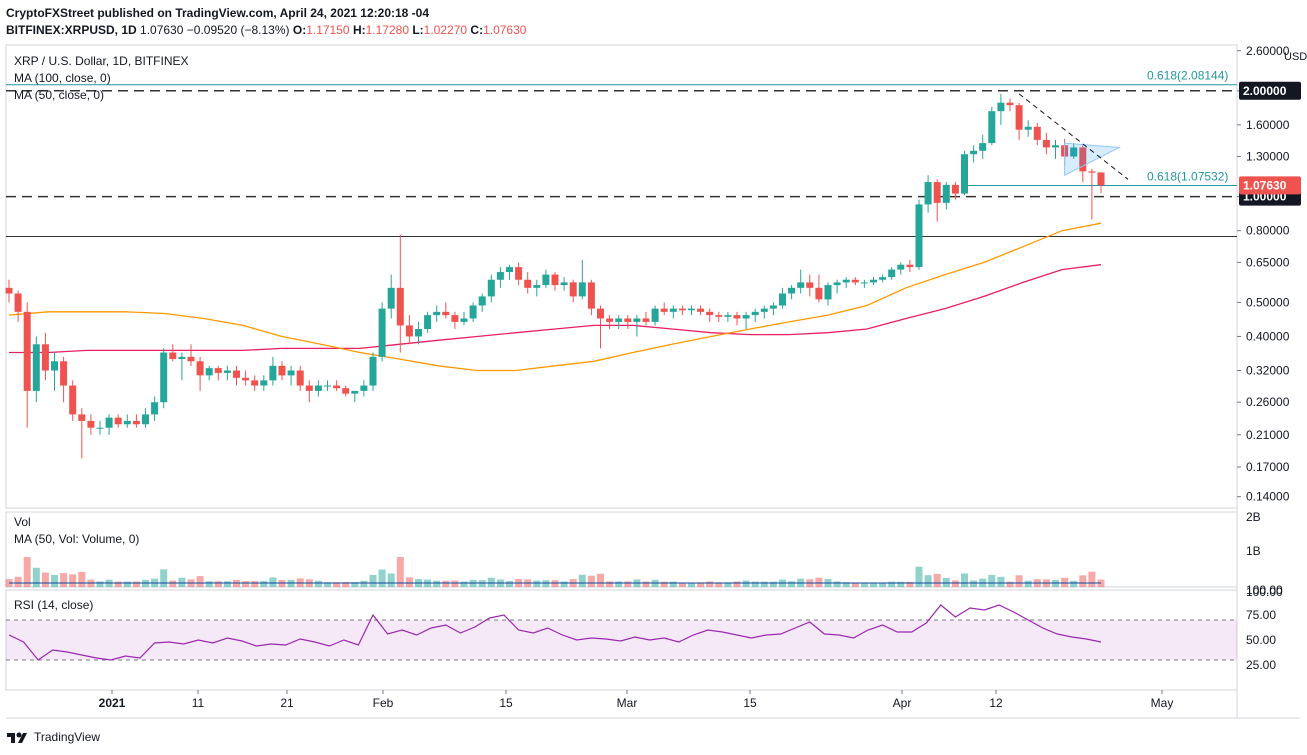 This screenshot has width=1307, height=755. What do you see at coordinates (54, 605) in the screenshot?
I see `legend-rsi: RSI (14, close)` at bounding box center [54, 605].